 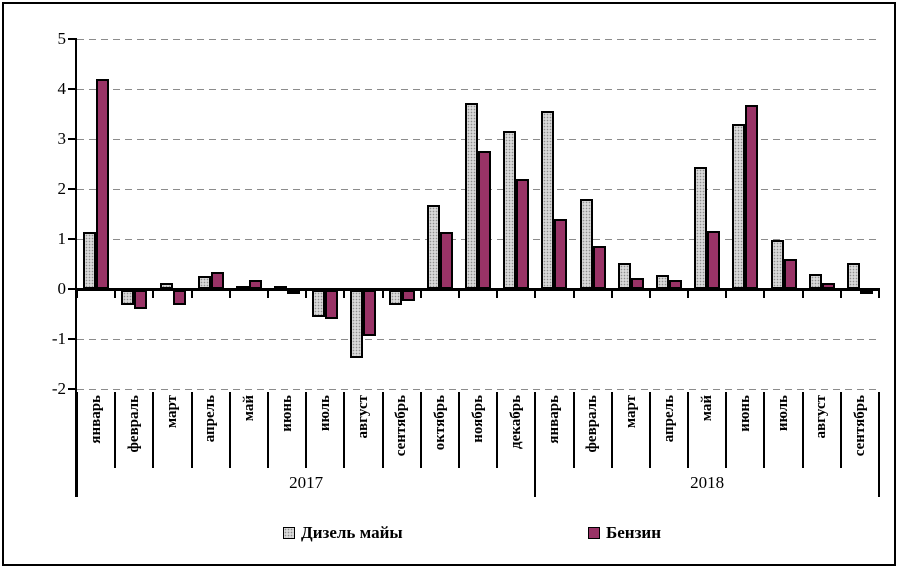 I want to click on legend-item-diesel: Дизель майы, so click(x=343, y=533).